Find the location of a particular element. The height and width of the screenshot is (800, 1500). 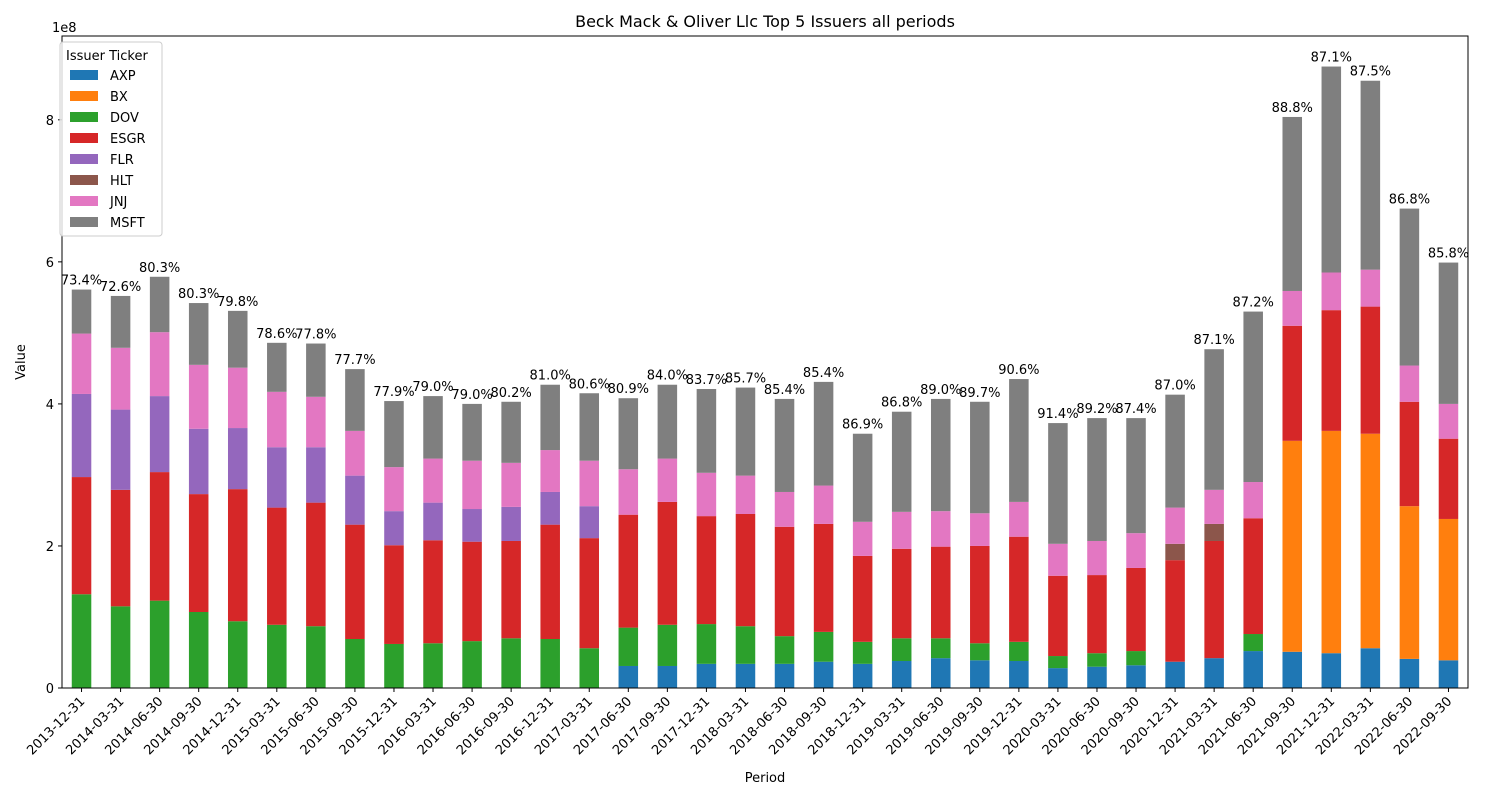

bar-label: 86.8% is located at coordinates (901, 403).